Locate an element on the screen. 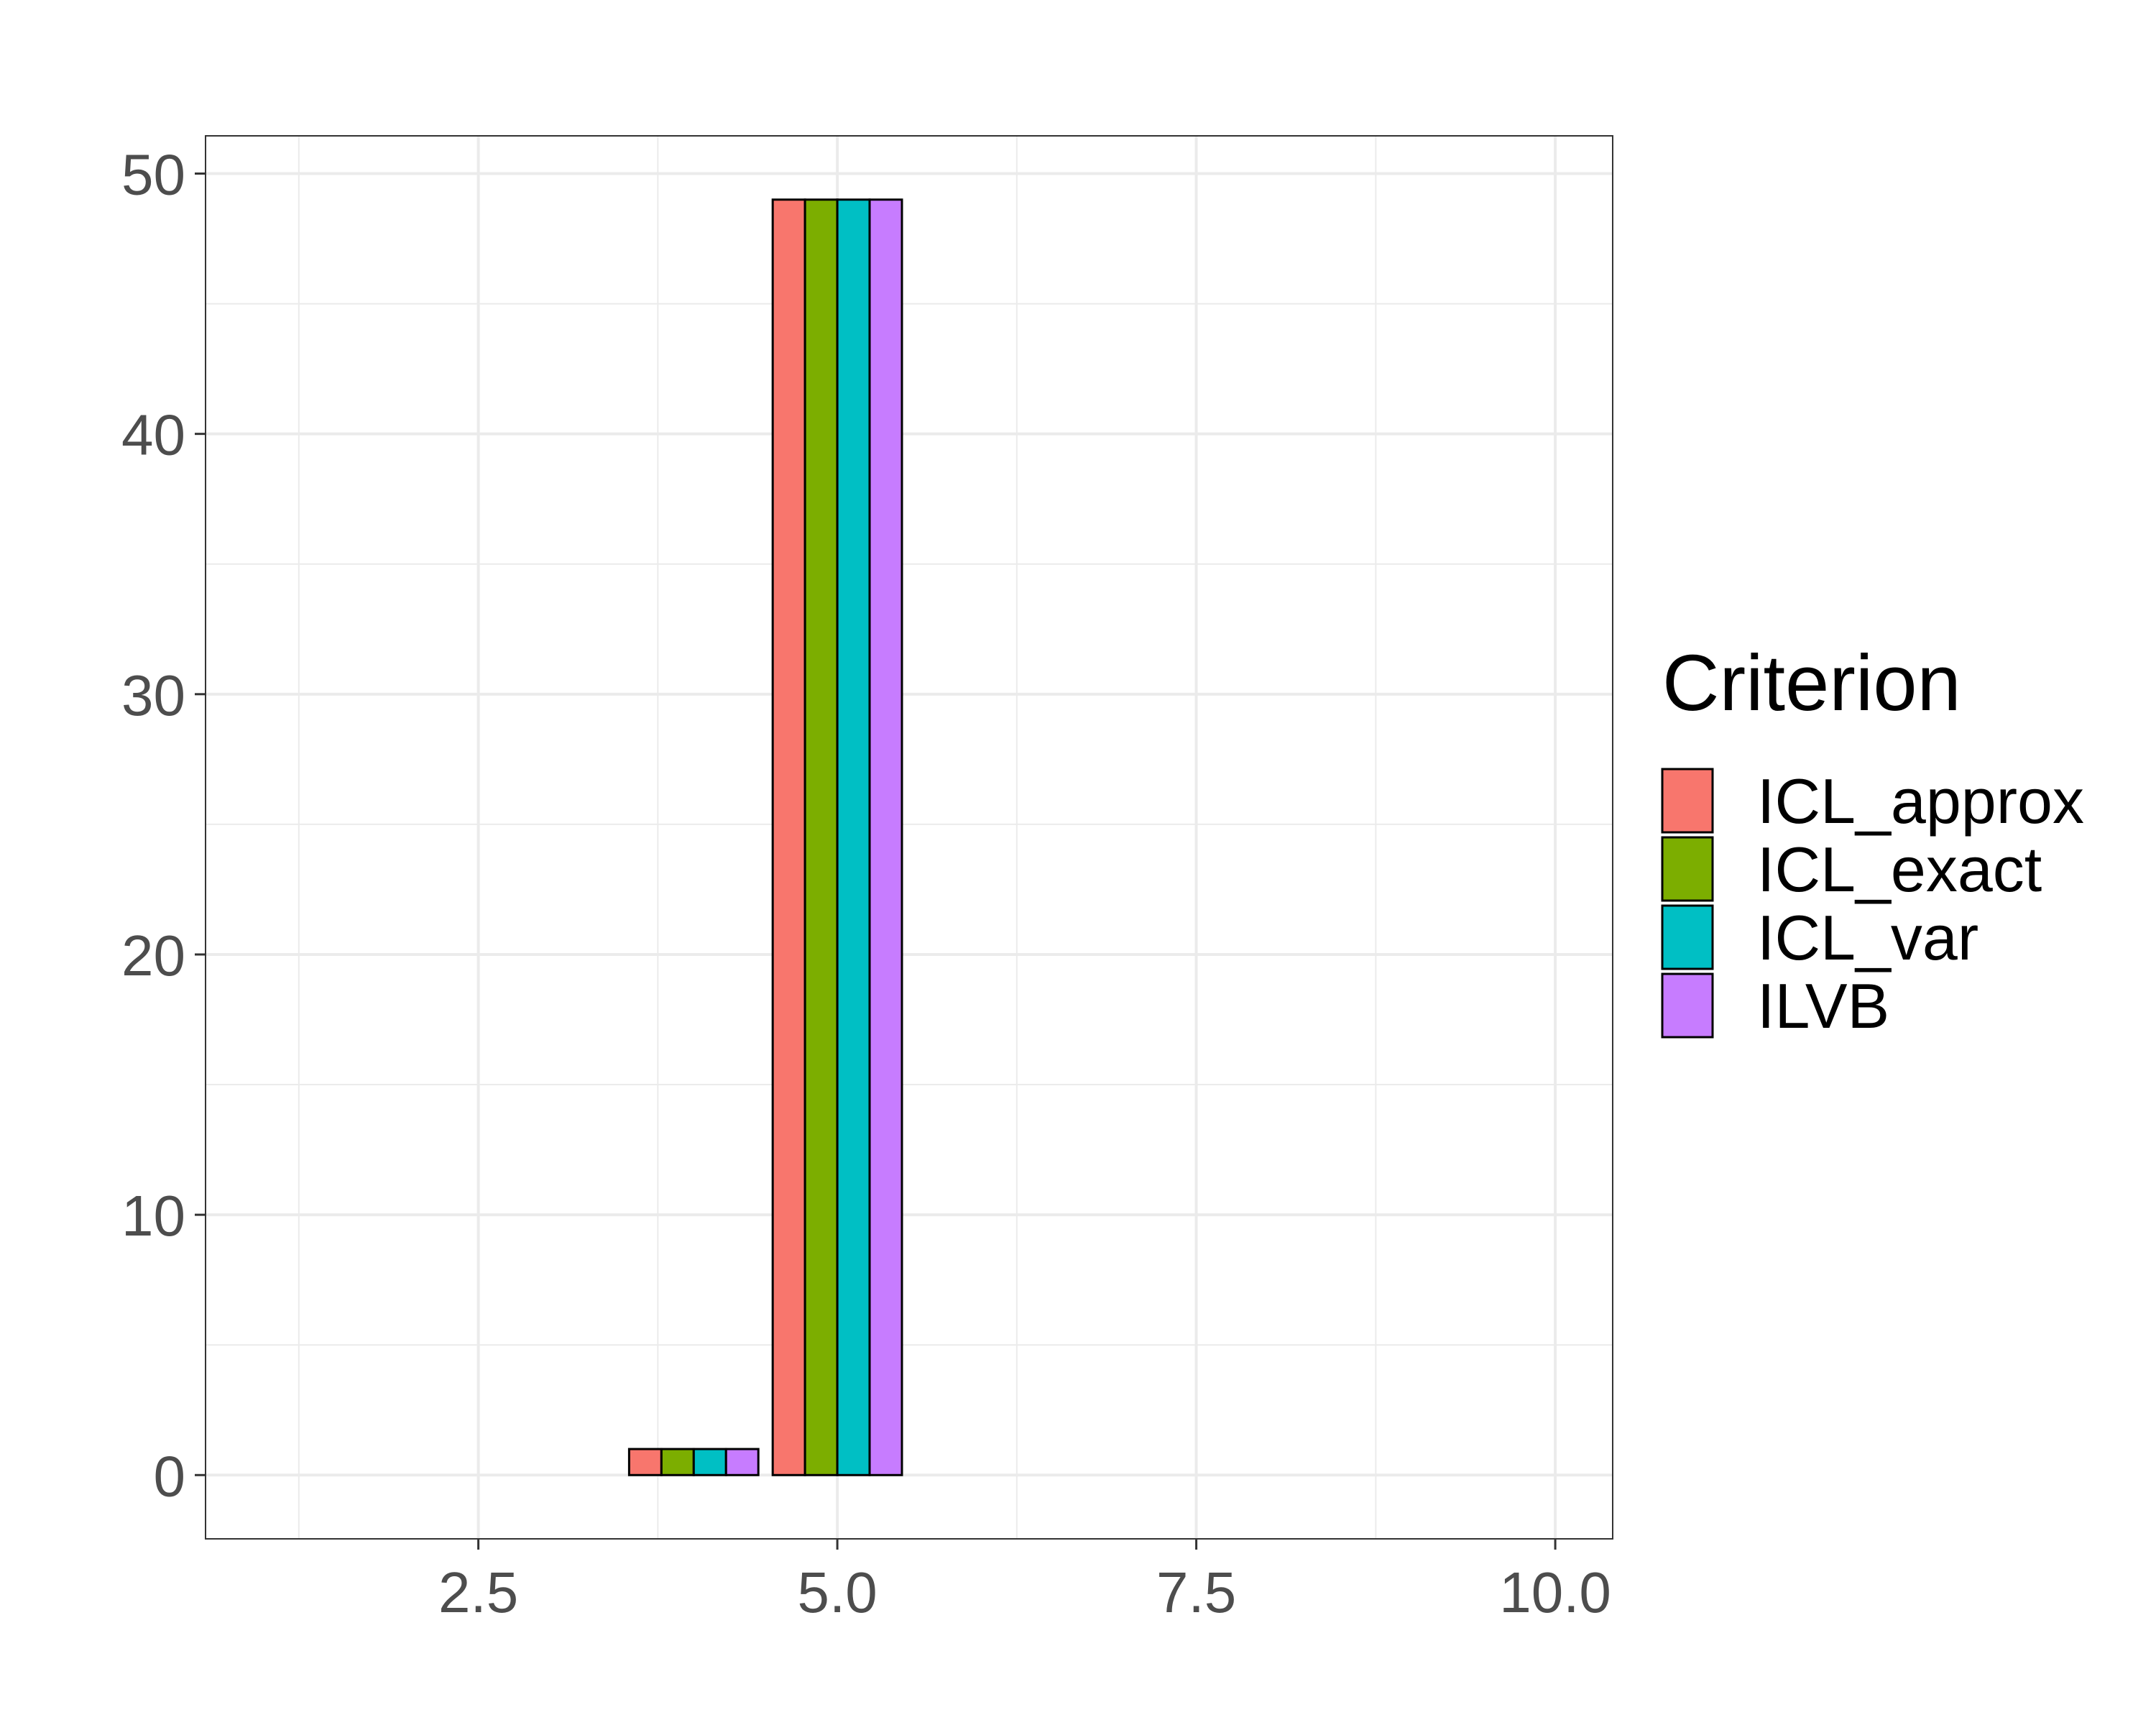 Image resolution: width=2156 pixels, height=1725 pixels. legend-label-ICL_exact: ICL_exact is located at coordinates (1899, 869).